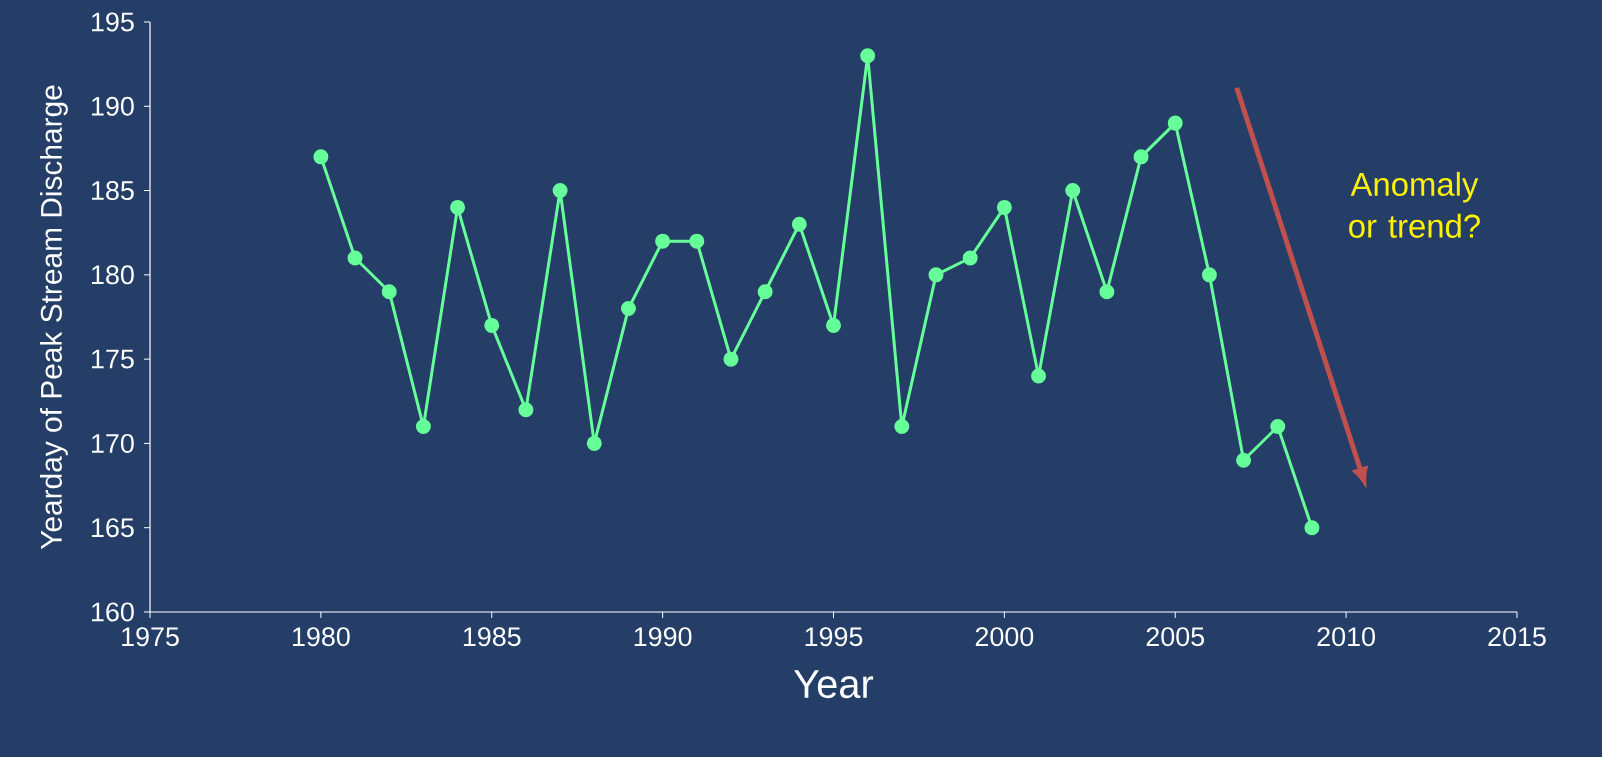 The width and height of the screenshot is (1602, 757). I want to click on y-tick-label: 190, so click(113, 106).